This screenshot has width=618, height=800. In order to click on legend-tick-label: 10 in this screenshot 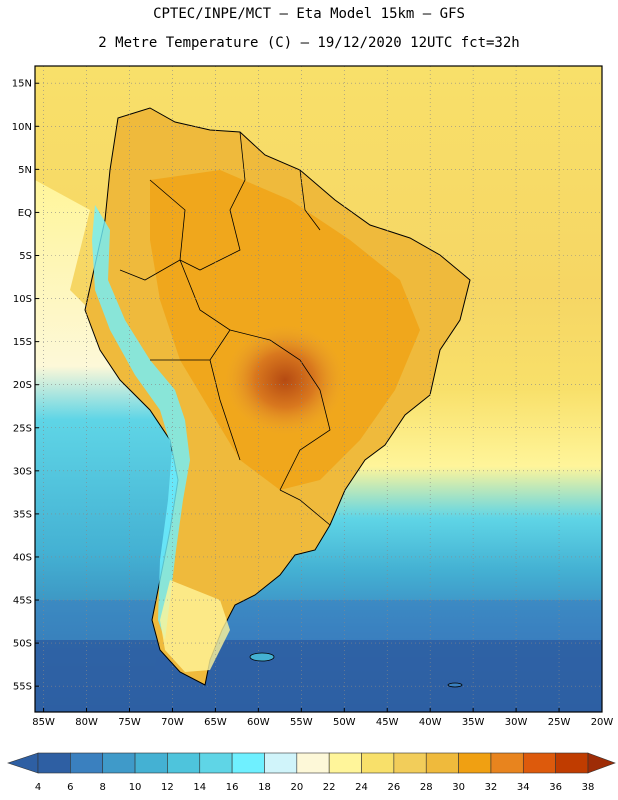, I will do `click(135, 787)`.